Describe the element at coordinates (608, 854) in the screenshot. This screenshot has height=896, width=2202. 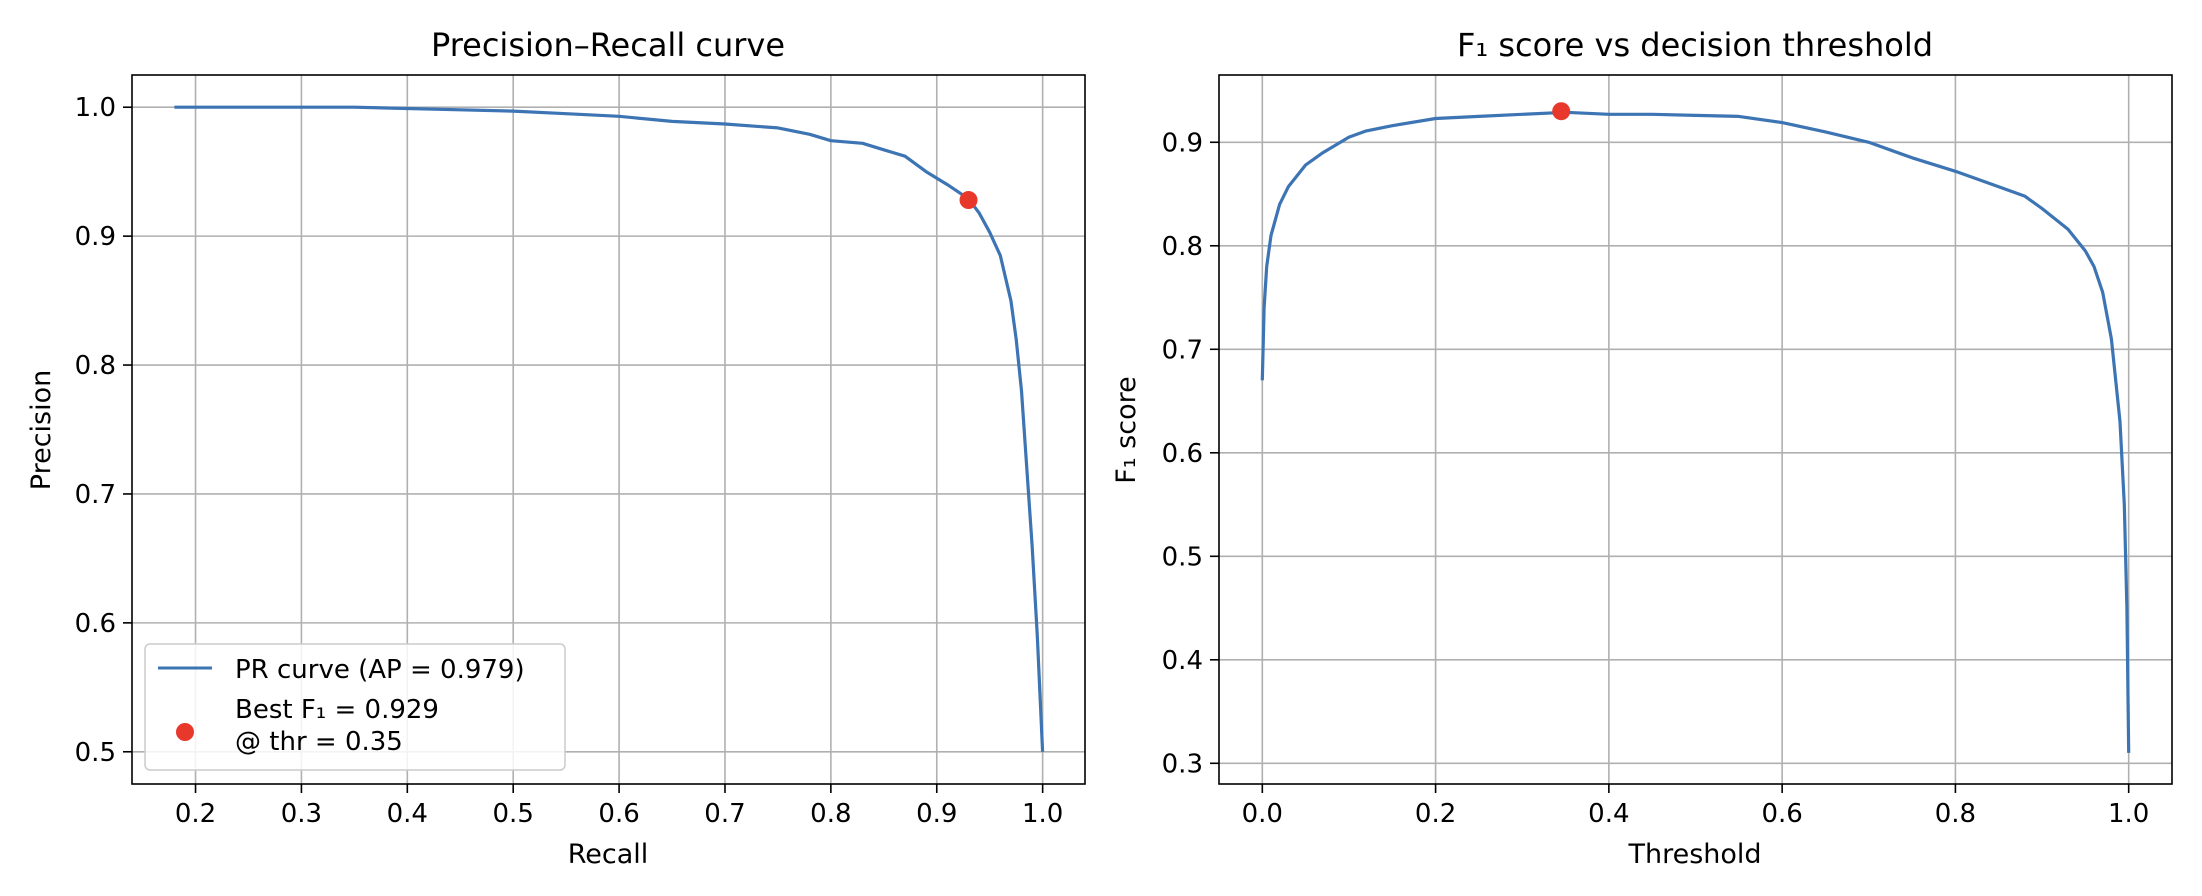
I see `pr-x-axis-label: Recall` at that location.